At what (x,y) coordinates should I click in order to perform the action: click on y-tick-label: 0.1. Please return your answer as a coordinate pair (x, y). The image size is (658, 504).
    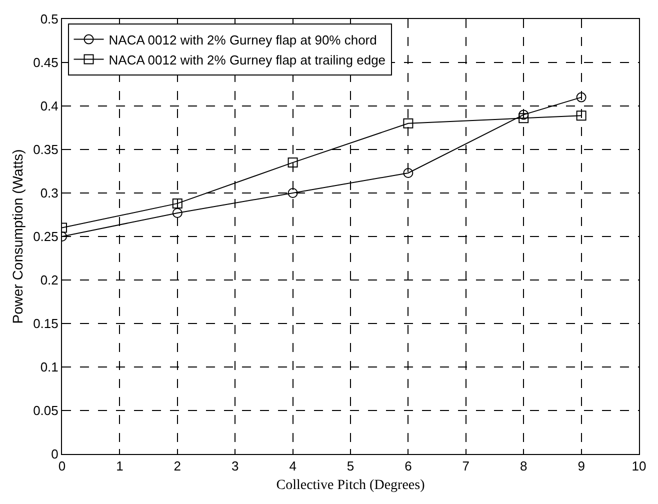
    Looking at the image, I should click on (49, 367).